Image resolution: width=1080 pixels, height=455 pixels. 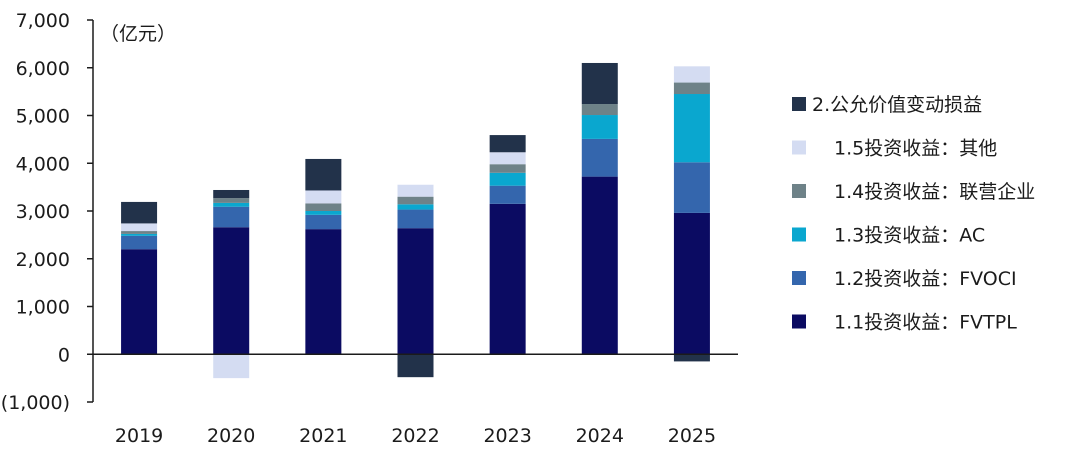 I want to click on bar-segment-2020-s4, so click(x=231, y=200).